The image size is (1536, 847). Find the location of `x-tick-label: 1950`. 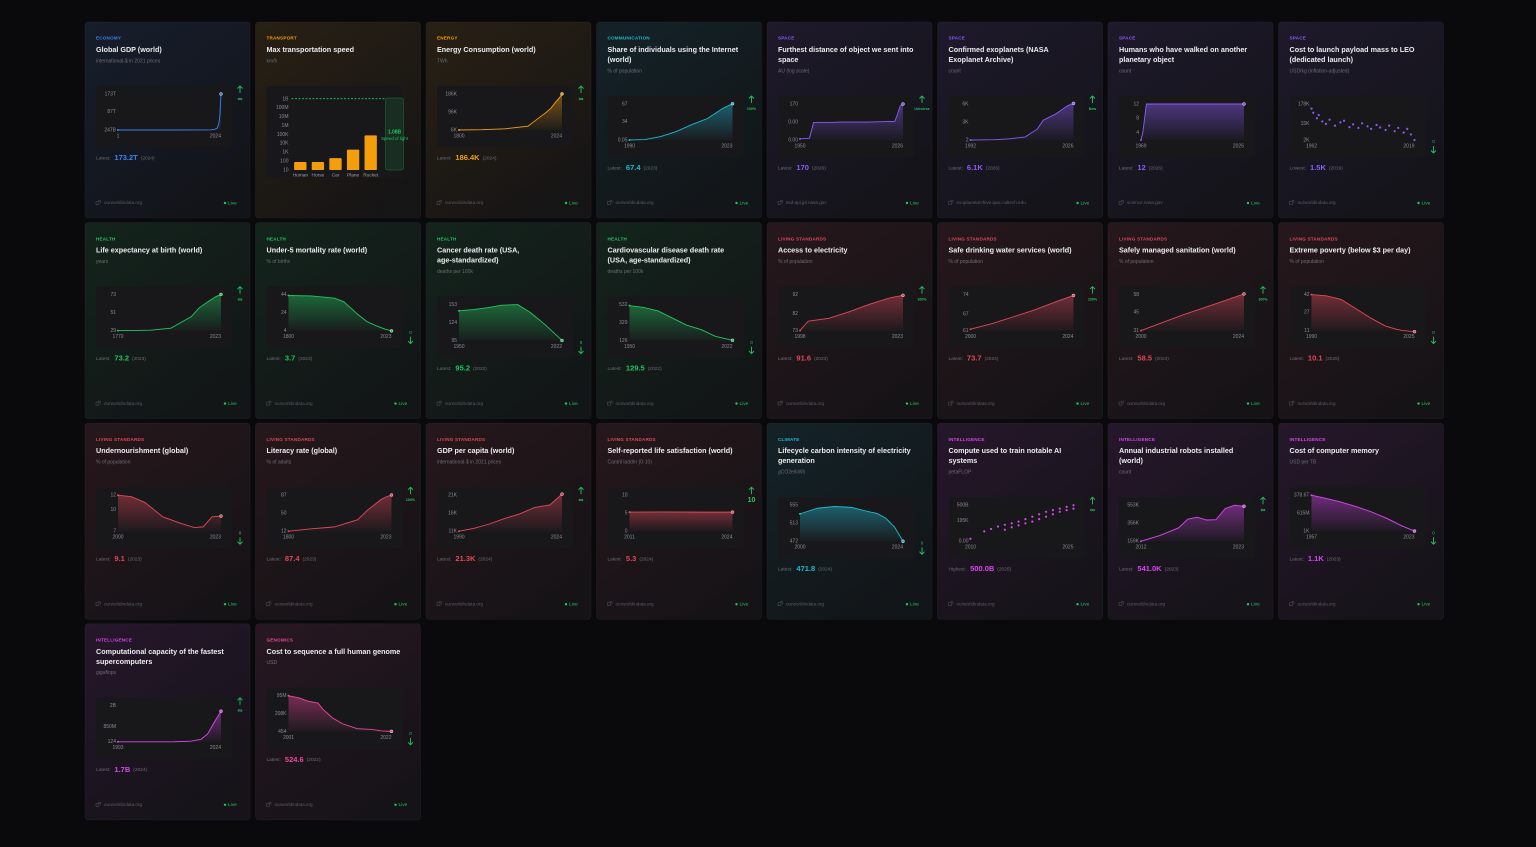

x-tick-label: 1950 is located at coordinates (458, 347).